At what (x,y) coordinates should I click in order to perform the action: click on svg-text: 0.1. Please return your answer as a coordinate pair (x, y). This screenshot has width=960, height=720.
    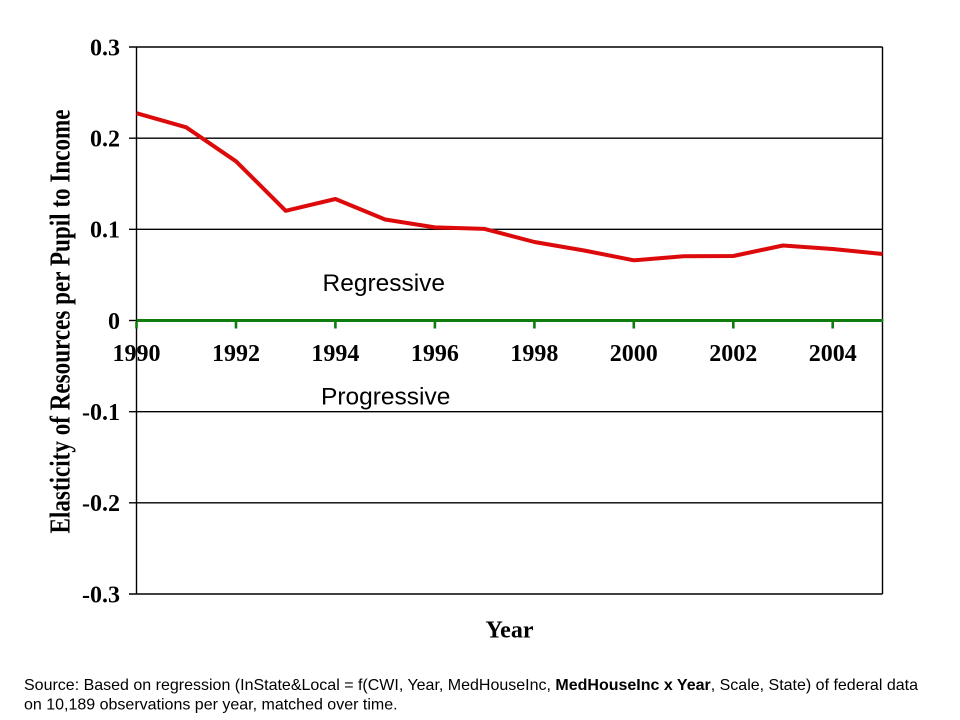
    Looking at the image, I should click on (105, 231).